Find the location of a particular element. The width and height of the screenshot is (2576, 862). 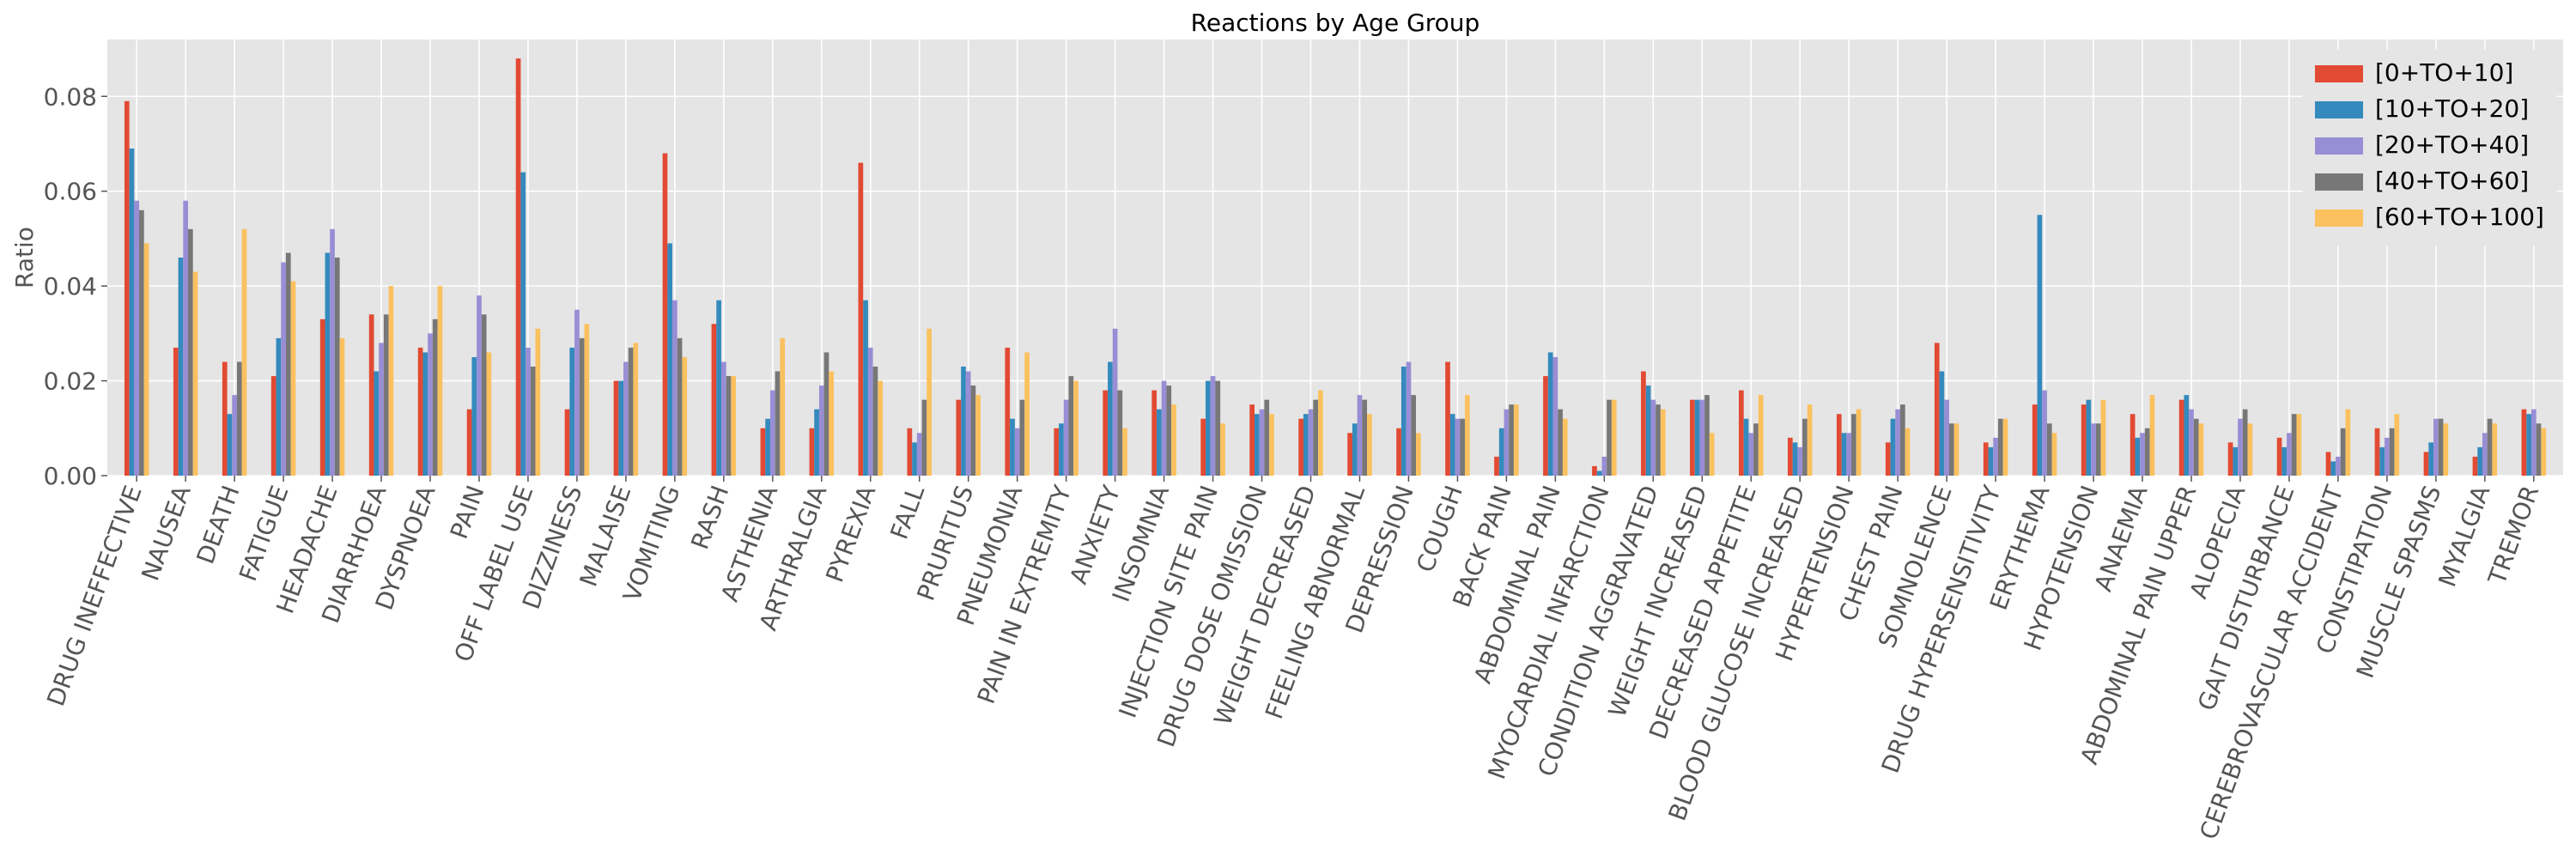

x-tick-label: RASH is located at coordinates (709, 517).